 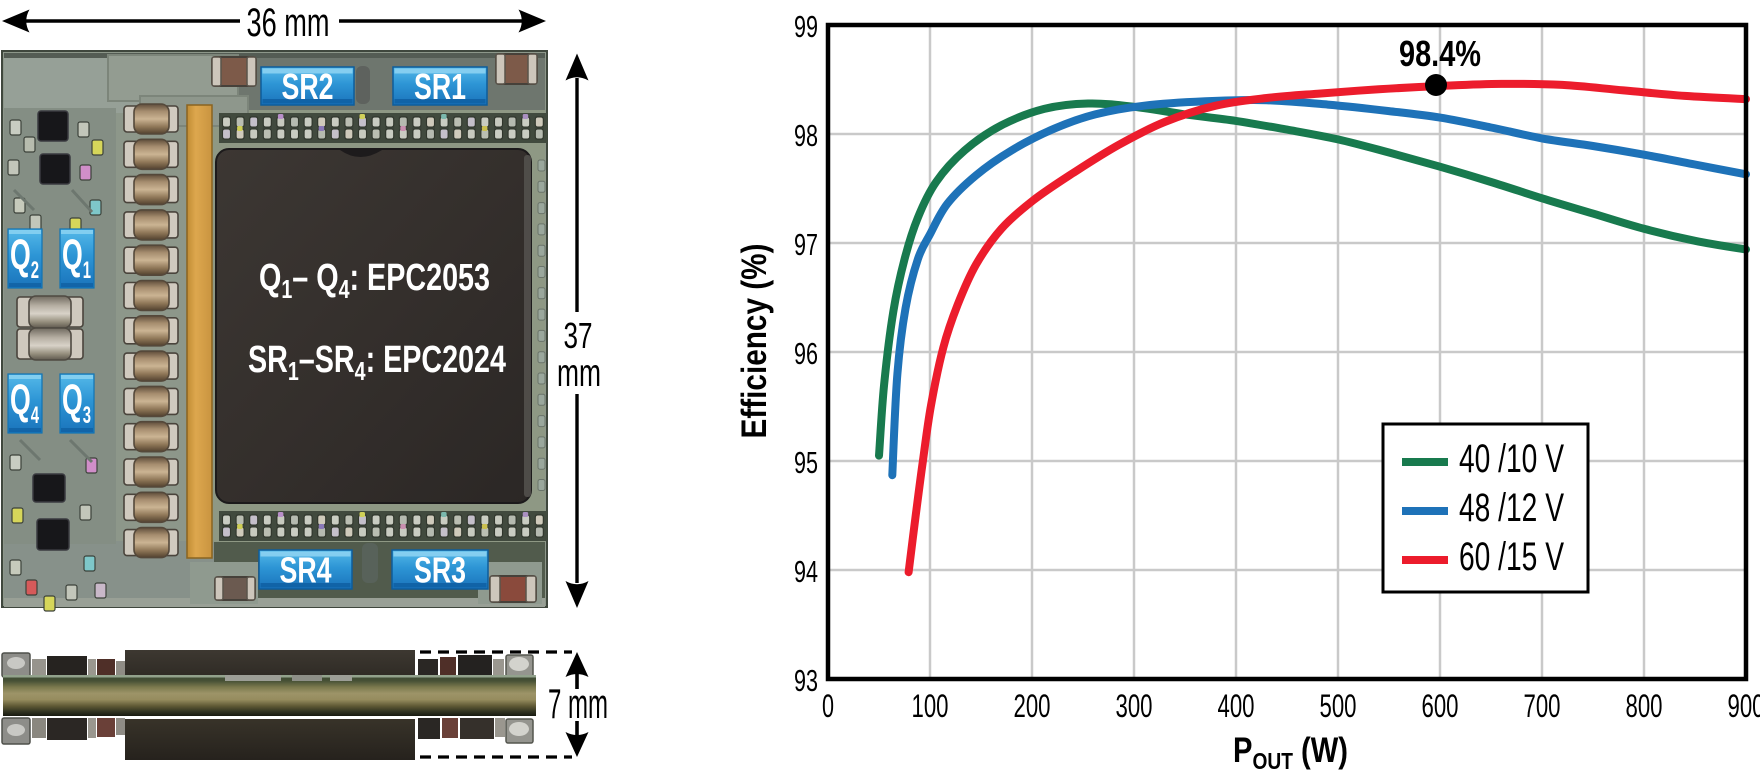 What do you see at coordinates (754, 341) in the screenshot?
I see `svg-text: Efficiency (%)` at bounding box center [754, 341].